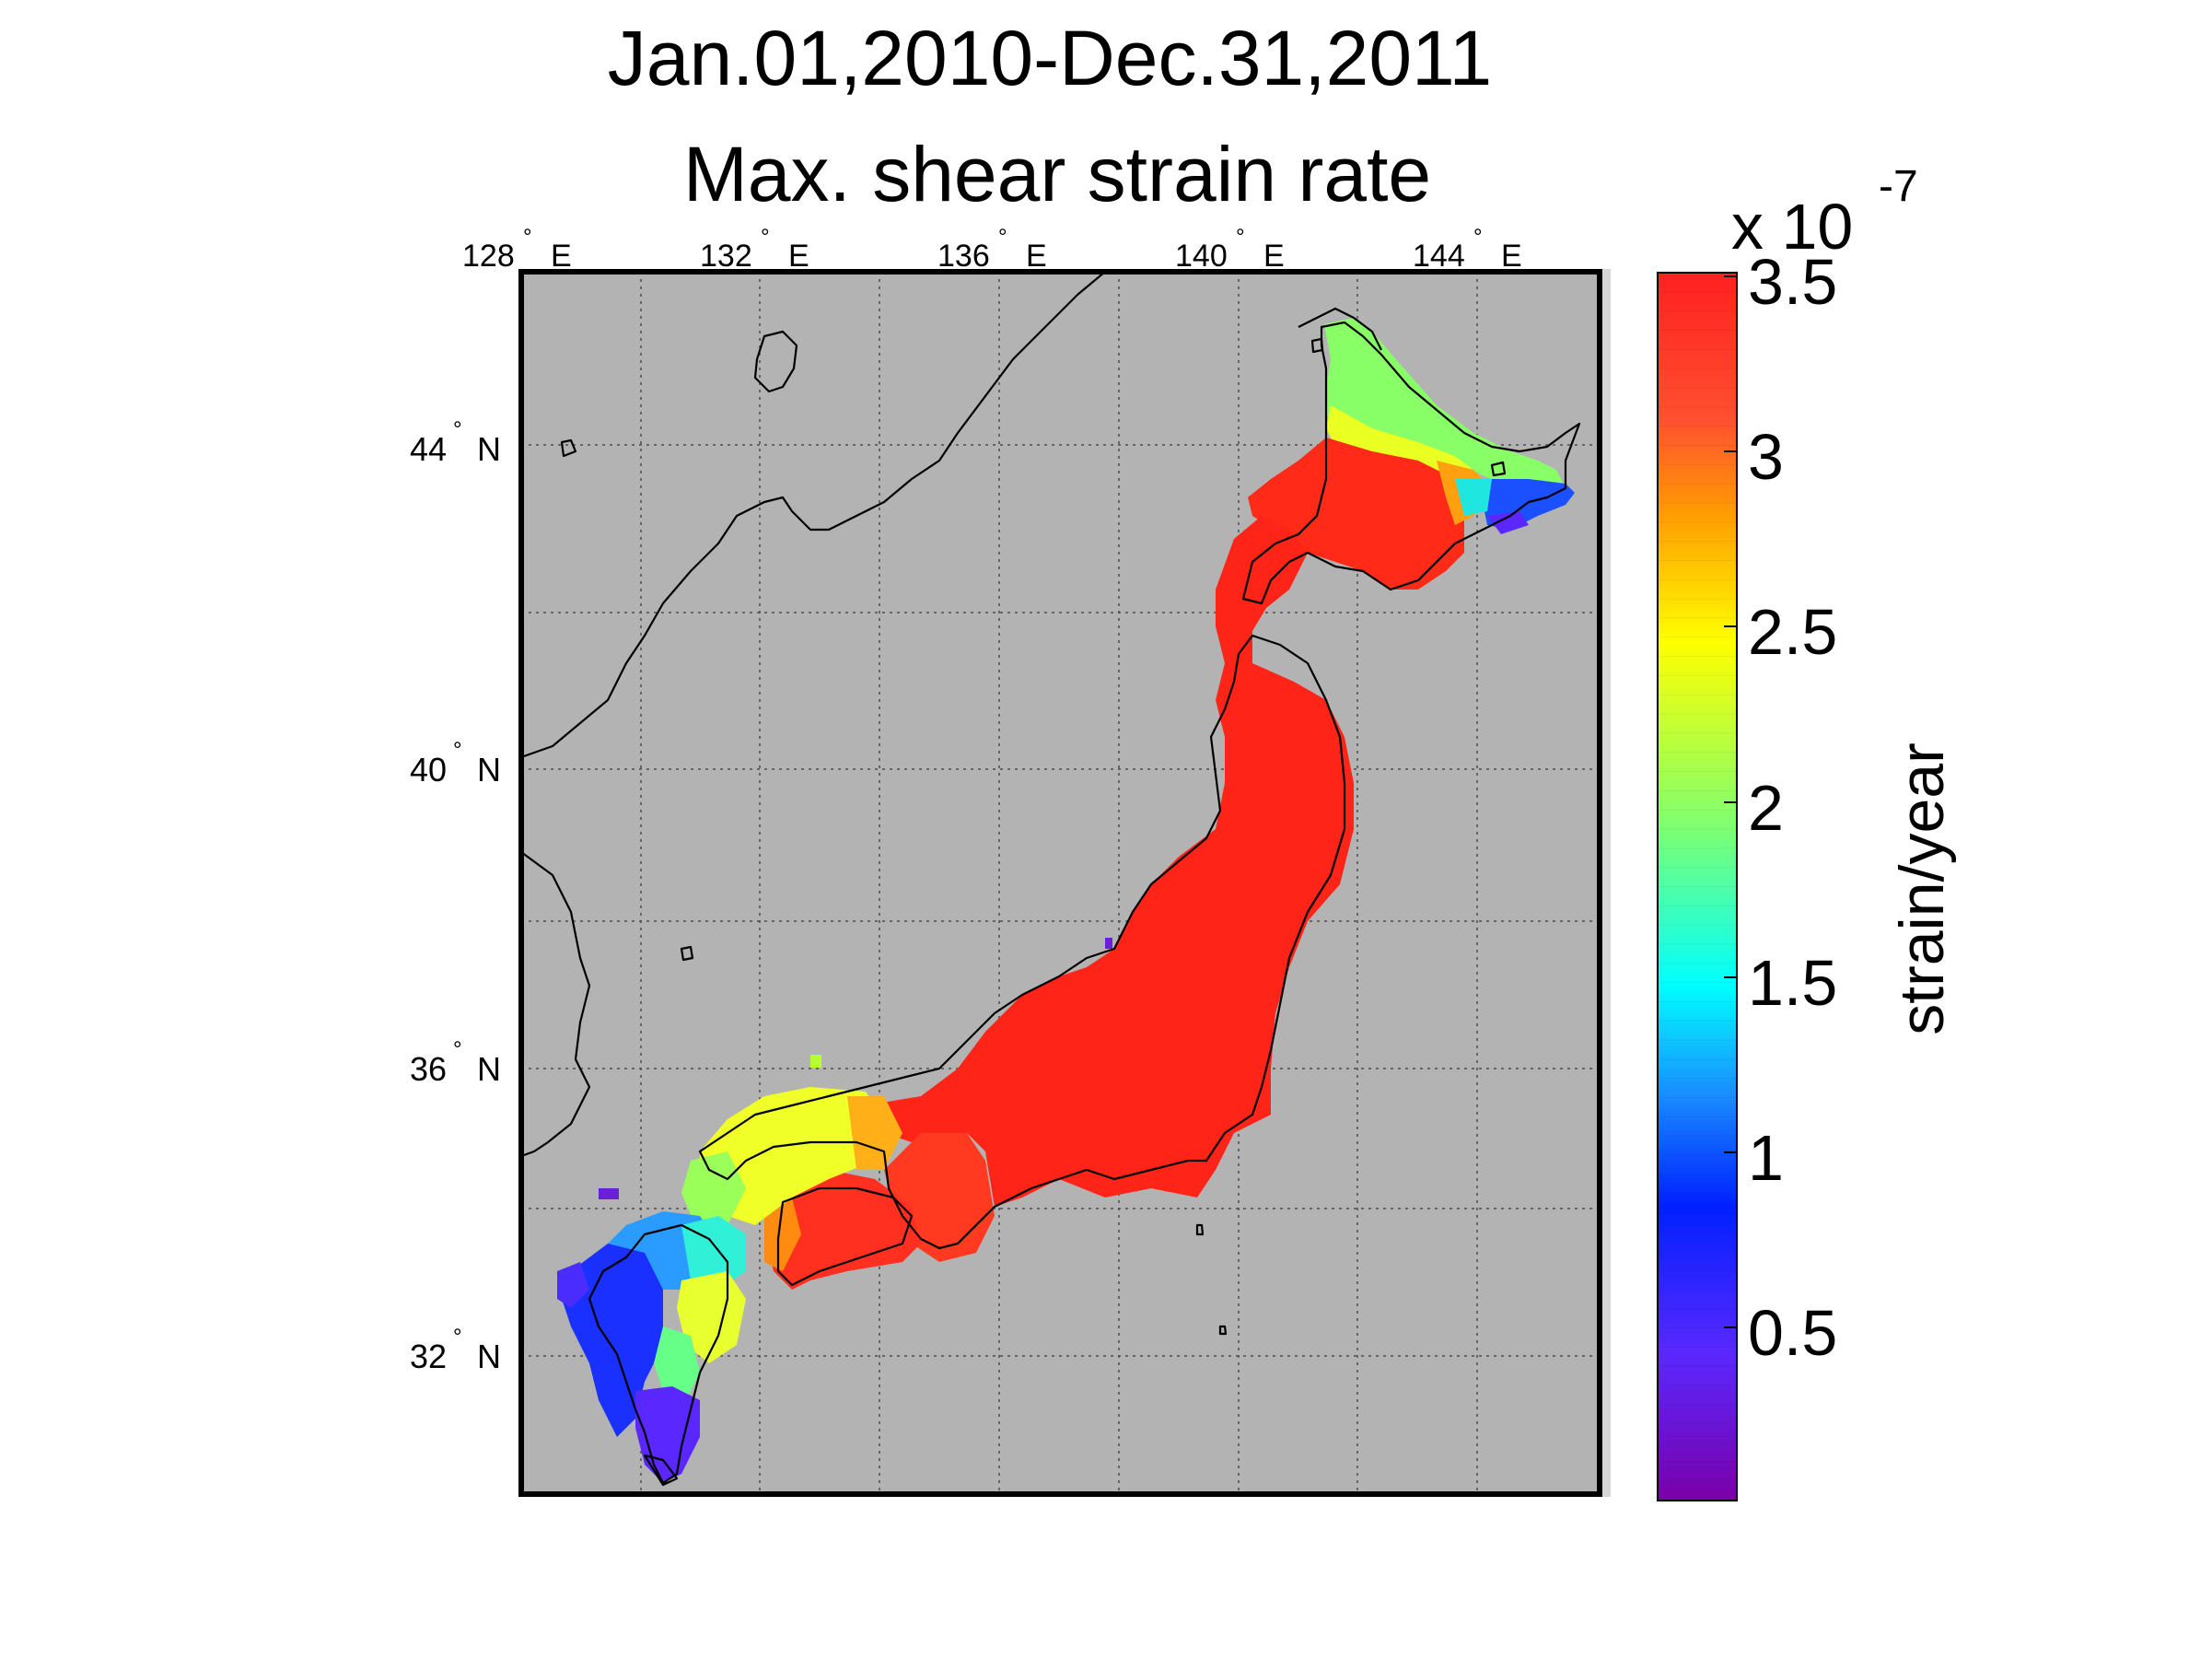 The image size is (2212, 1659). Describe the element at coordinates (783, 1234) in the screenshot. I see `strain-region-shikoku-orange` at that location.